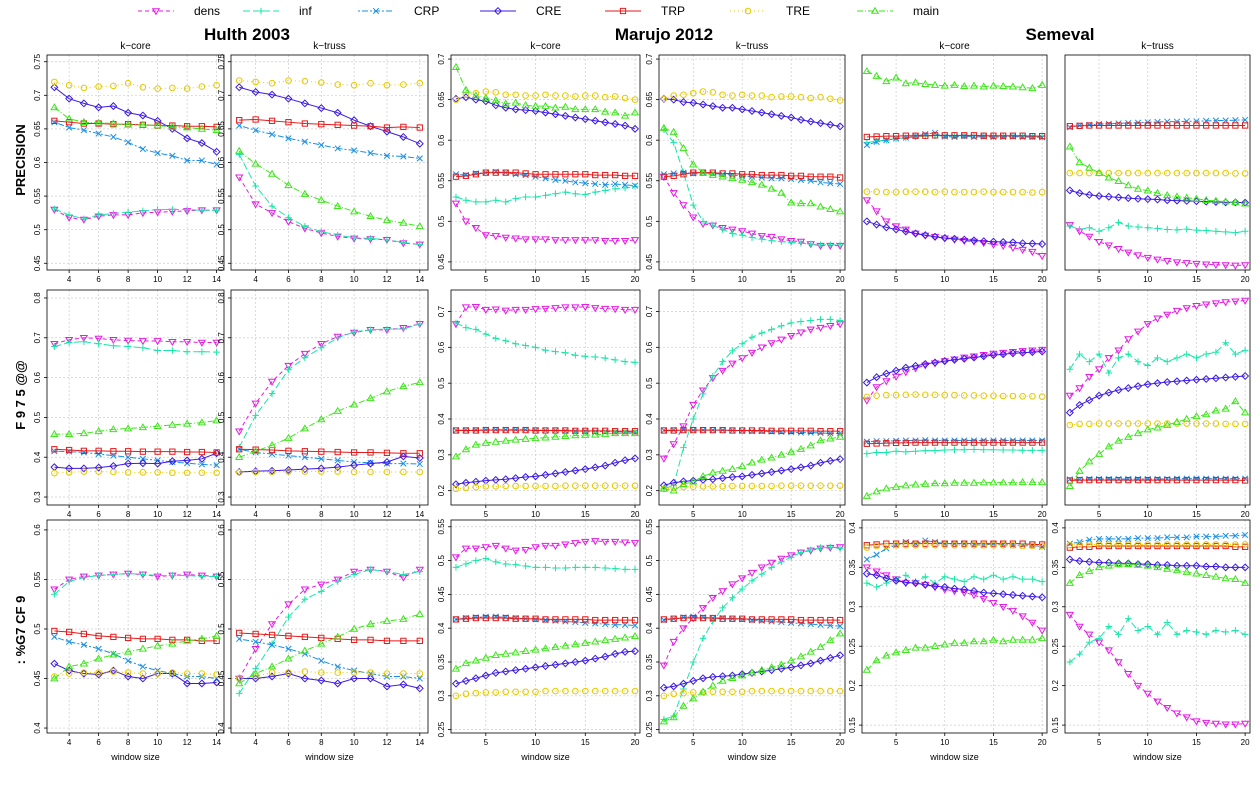  Describe the element at coordinates (37, 530) in the screenshot. I see `y-tick-label: 0.6` at that location.